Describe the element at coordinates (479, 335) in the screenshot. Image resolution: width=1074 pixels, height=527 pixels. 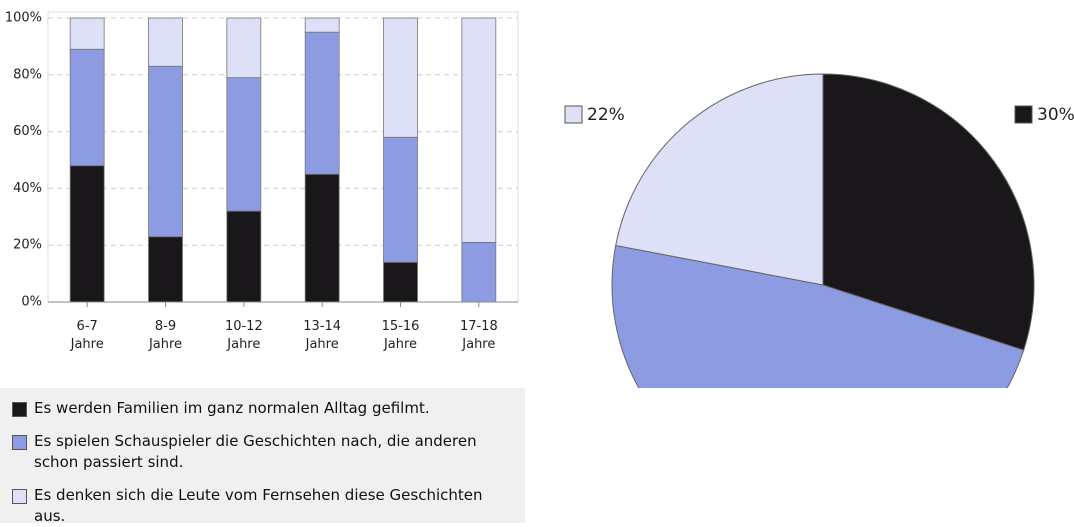
I see `x-tick-label: 17-18 Jahre` at that location.